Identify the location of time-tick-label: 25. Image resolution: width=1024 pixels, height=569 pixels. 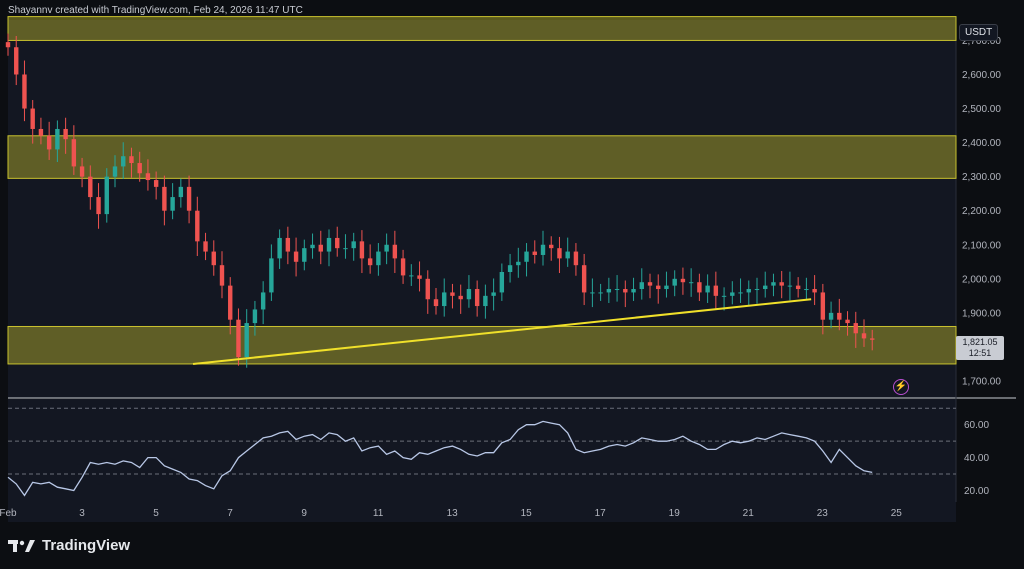
(897, 513).